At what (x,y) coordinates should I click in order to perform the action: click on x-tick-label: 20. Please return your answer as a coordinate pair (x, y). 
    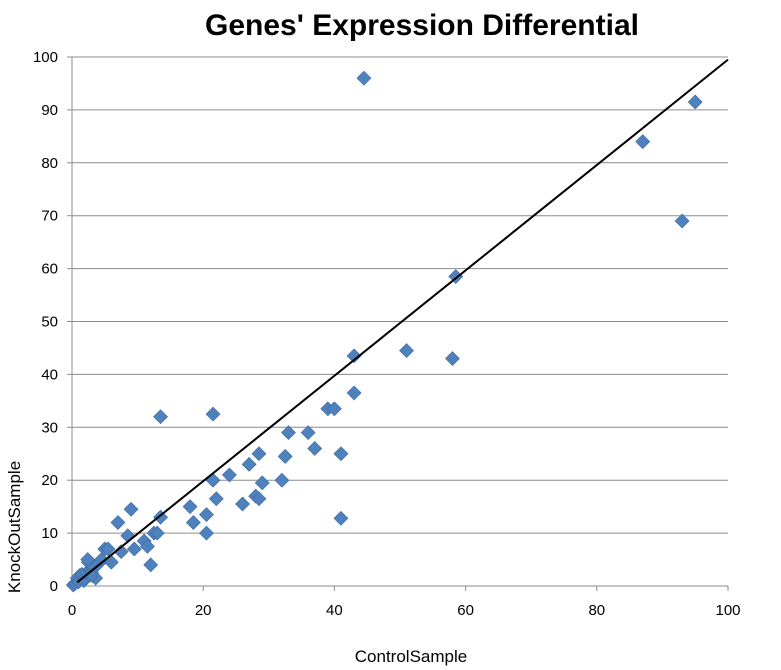
    Looking at the image, I should click on (203, 610).